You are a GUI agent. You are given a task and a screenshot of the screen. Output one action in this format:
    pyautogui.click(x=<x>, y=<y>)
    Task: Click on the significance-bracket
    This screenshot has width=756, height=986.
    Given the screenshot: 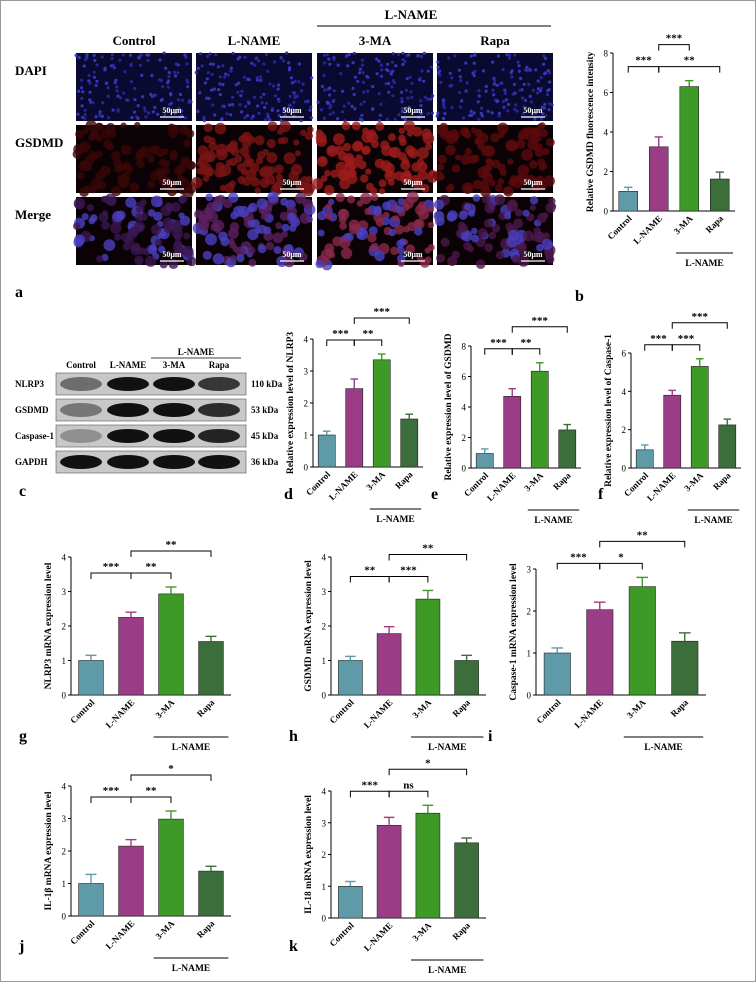 What is the action you would take?
    pyautogui.click(x=578, y=566)
    